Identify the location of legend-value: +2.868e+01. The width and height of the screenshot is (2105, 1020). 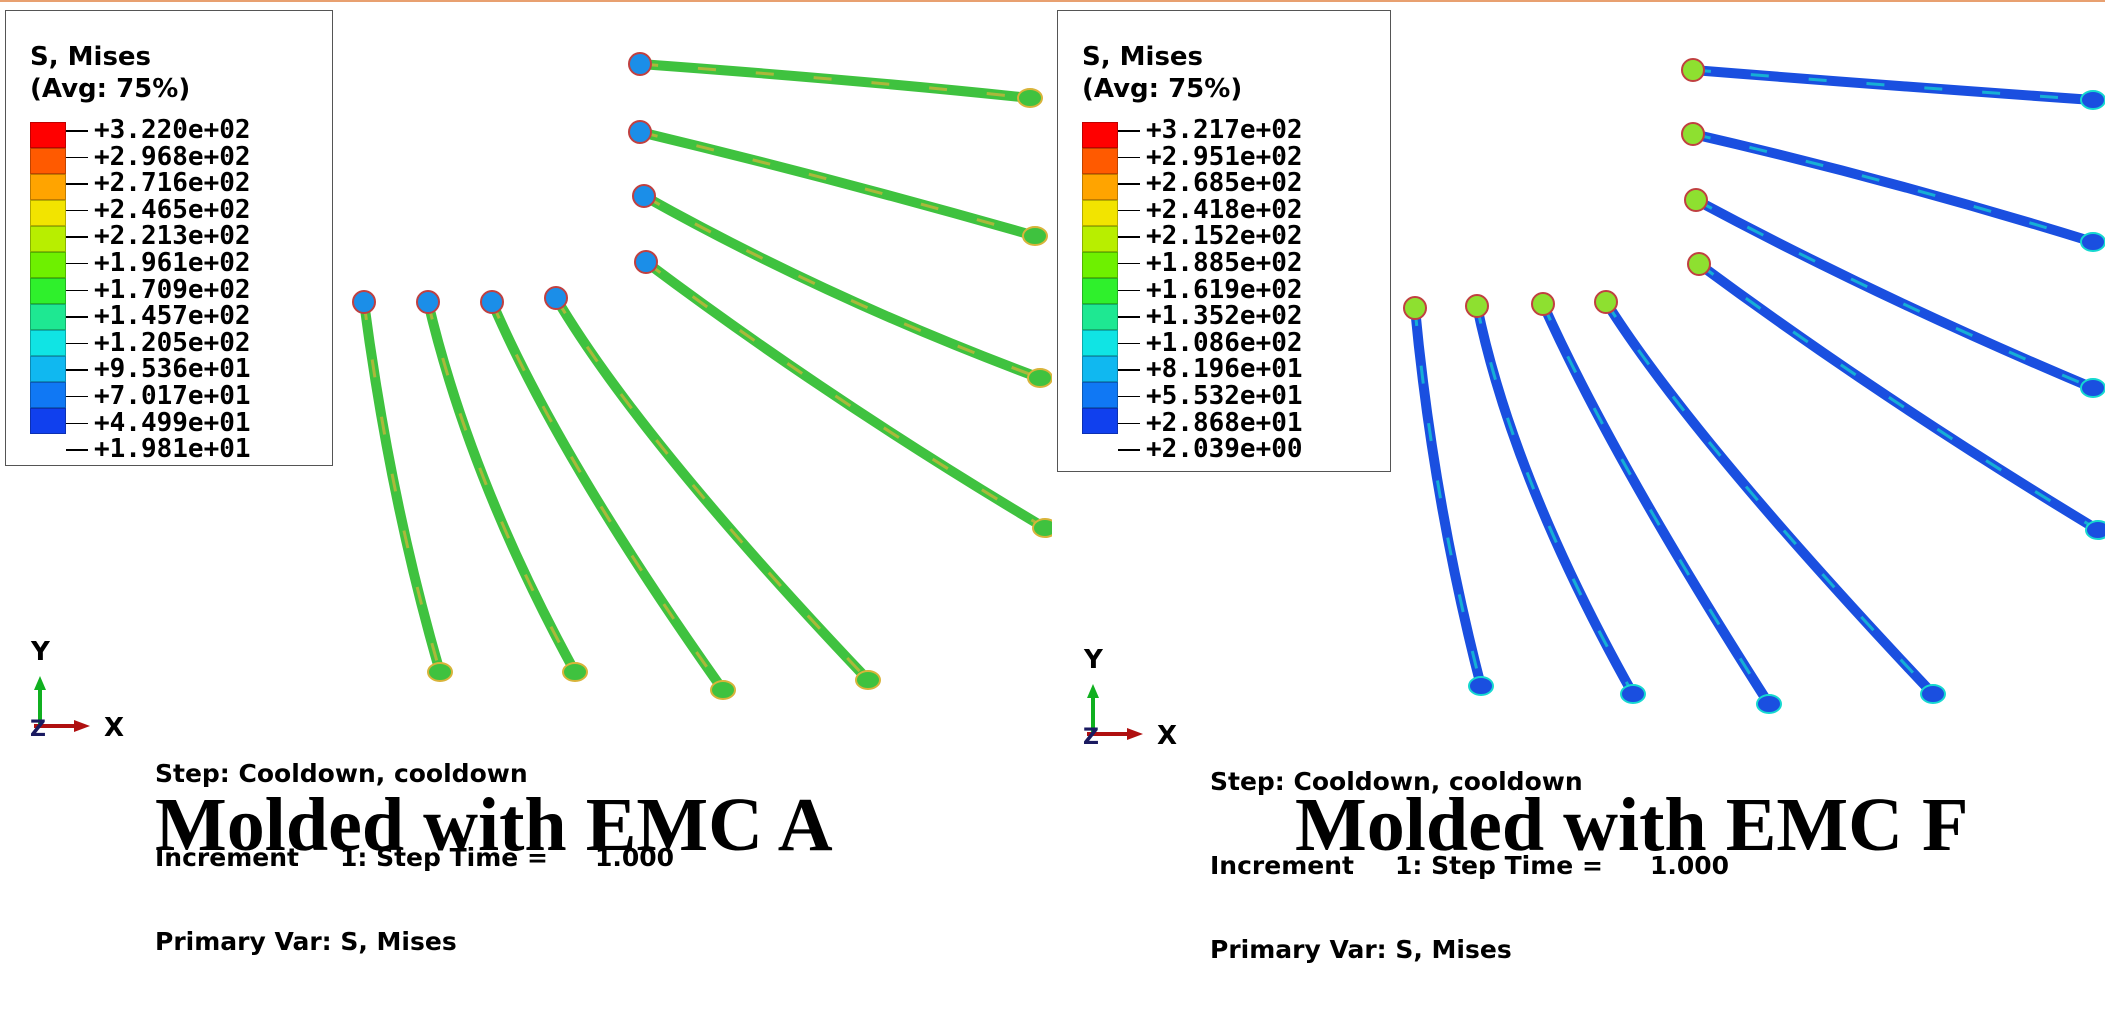
(1224, 422).